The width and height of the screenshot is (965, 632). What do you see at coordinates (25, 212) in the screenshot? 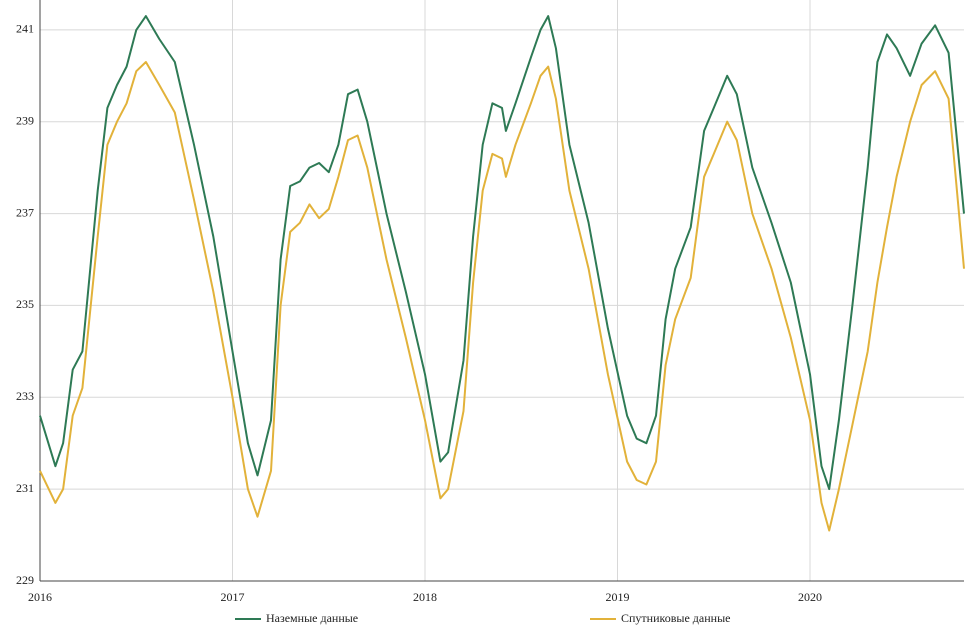
I see `y-tick-label: 237` at bounding box center [25, 212].